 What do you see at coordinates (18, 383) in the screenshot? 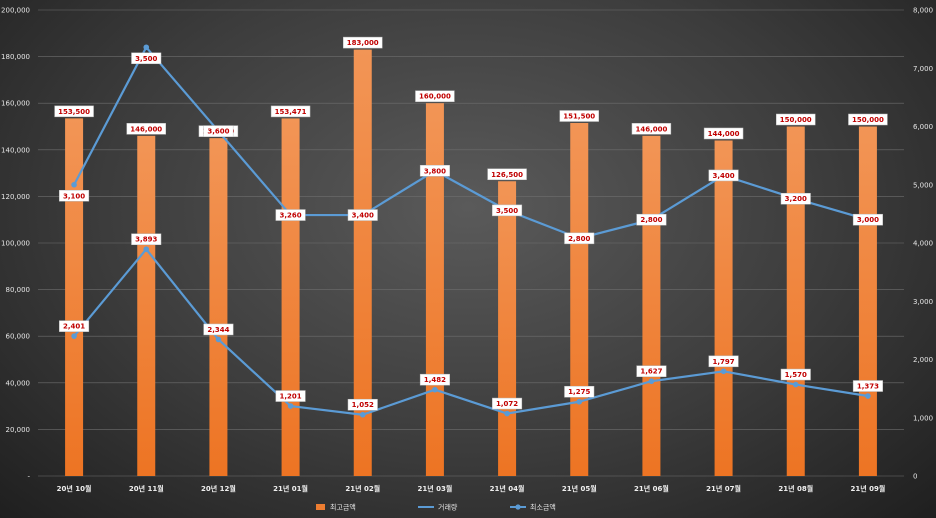
I see `y-left-tick-label: 40,000` at bounding box center [18, 383].